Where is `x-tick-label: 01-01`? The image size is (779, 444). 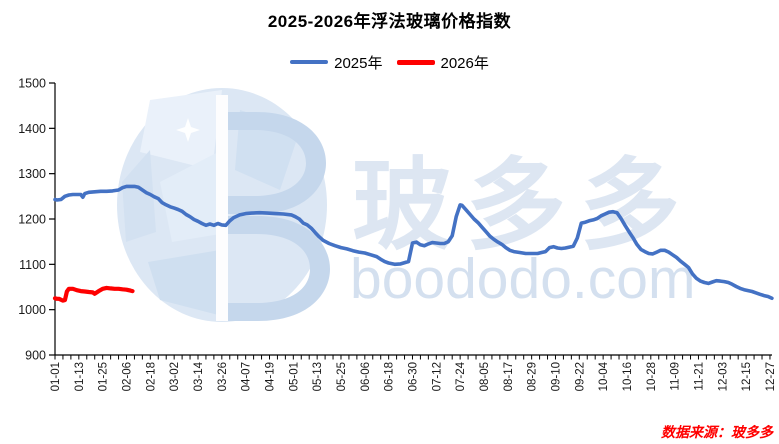 x-tick-label: 01-01 is located at coordinates (56, 376).